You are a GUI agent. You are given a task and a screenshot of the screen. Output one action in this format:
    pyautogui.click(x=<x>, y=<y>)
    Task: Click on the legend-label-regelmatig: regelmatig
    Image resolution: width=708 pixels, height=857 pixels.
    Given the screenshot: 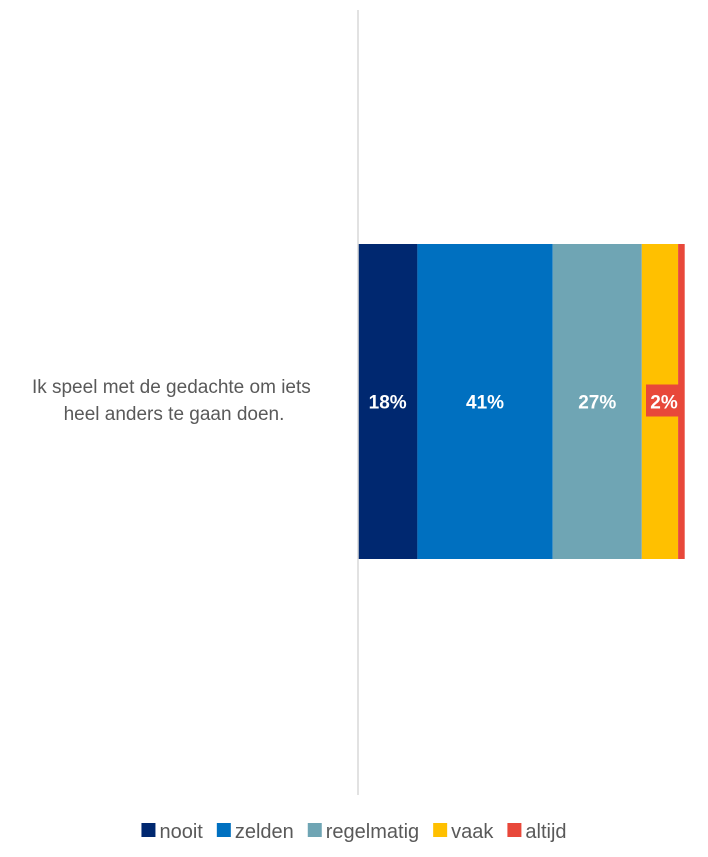 What is the action you would take?
    pyautogui.click(x=372, y=832)
    